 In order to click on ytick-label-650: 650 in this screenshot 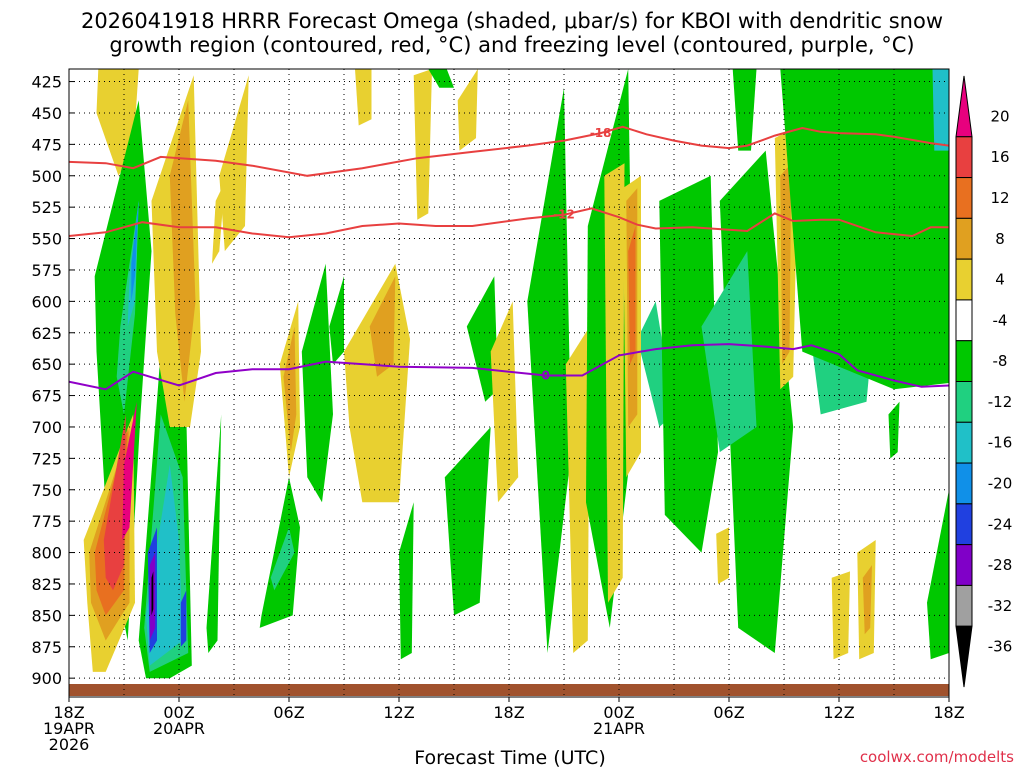, I will do `click(46, 364)`.